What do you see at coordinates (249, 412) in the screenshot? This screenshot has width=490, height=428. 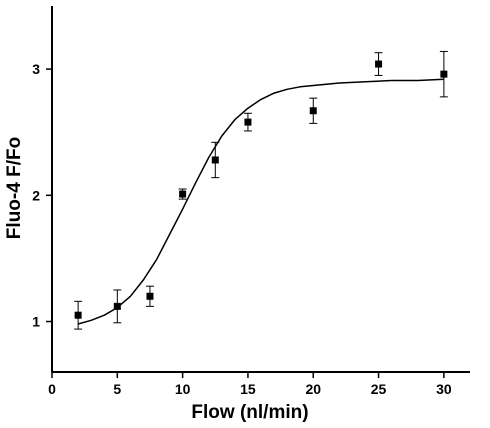 I see `x-axis-label: Flow (nl/min)` at bounding box center [249, 412].